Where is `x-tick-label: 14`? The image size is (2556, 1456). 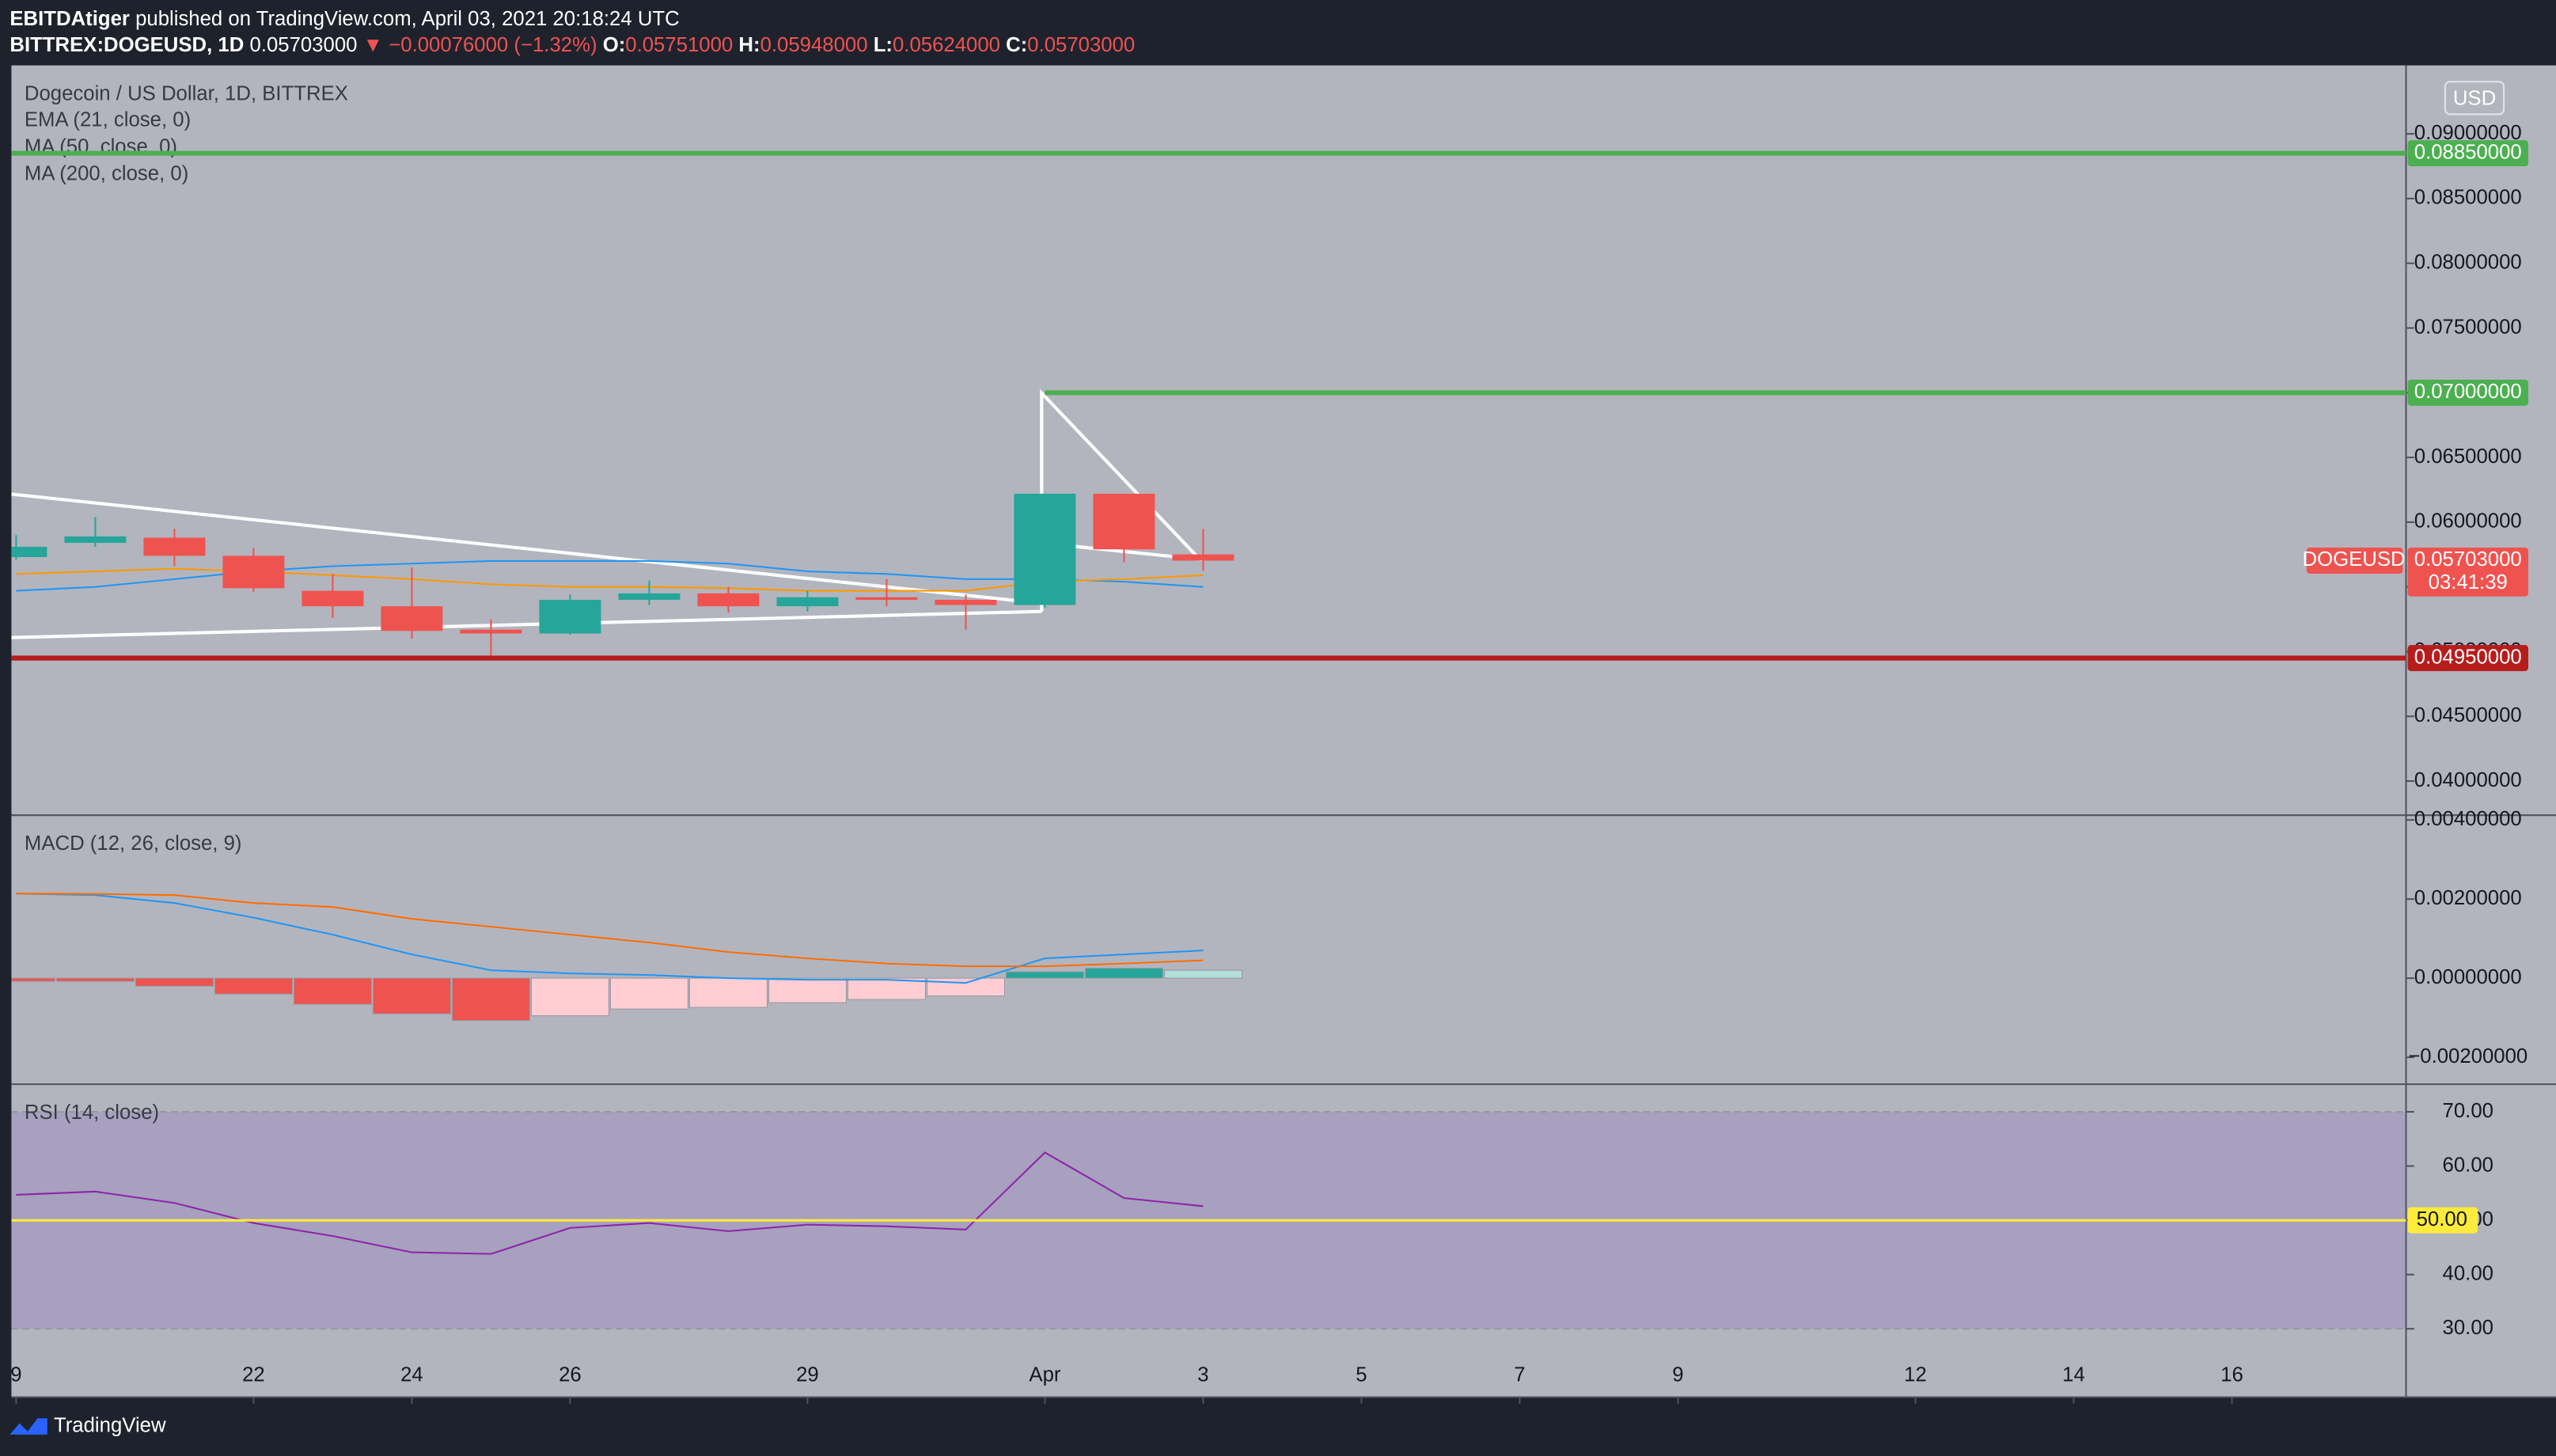 x-tick-label: 14 is located at coordinates (2073, 1375).